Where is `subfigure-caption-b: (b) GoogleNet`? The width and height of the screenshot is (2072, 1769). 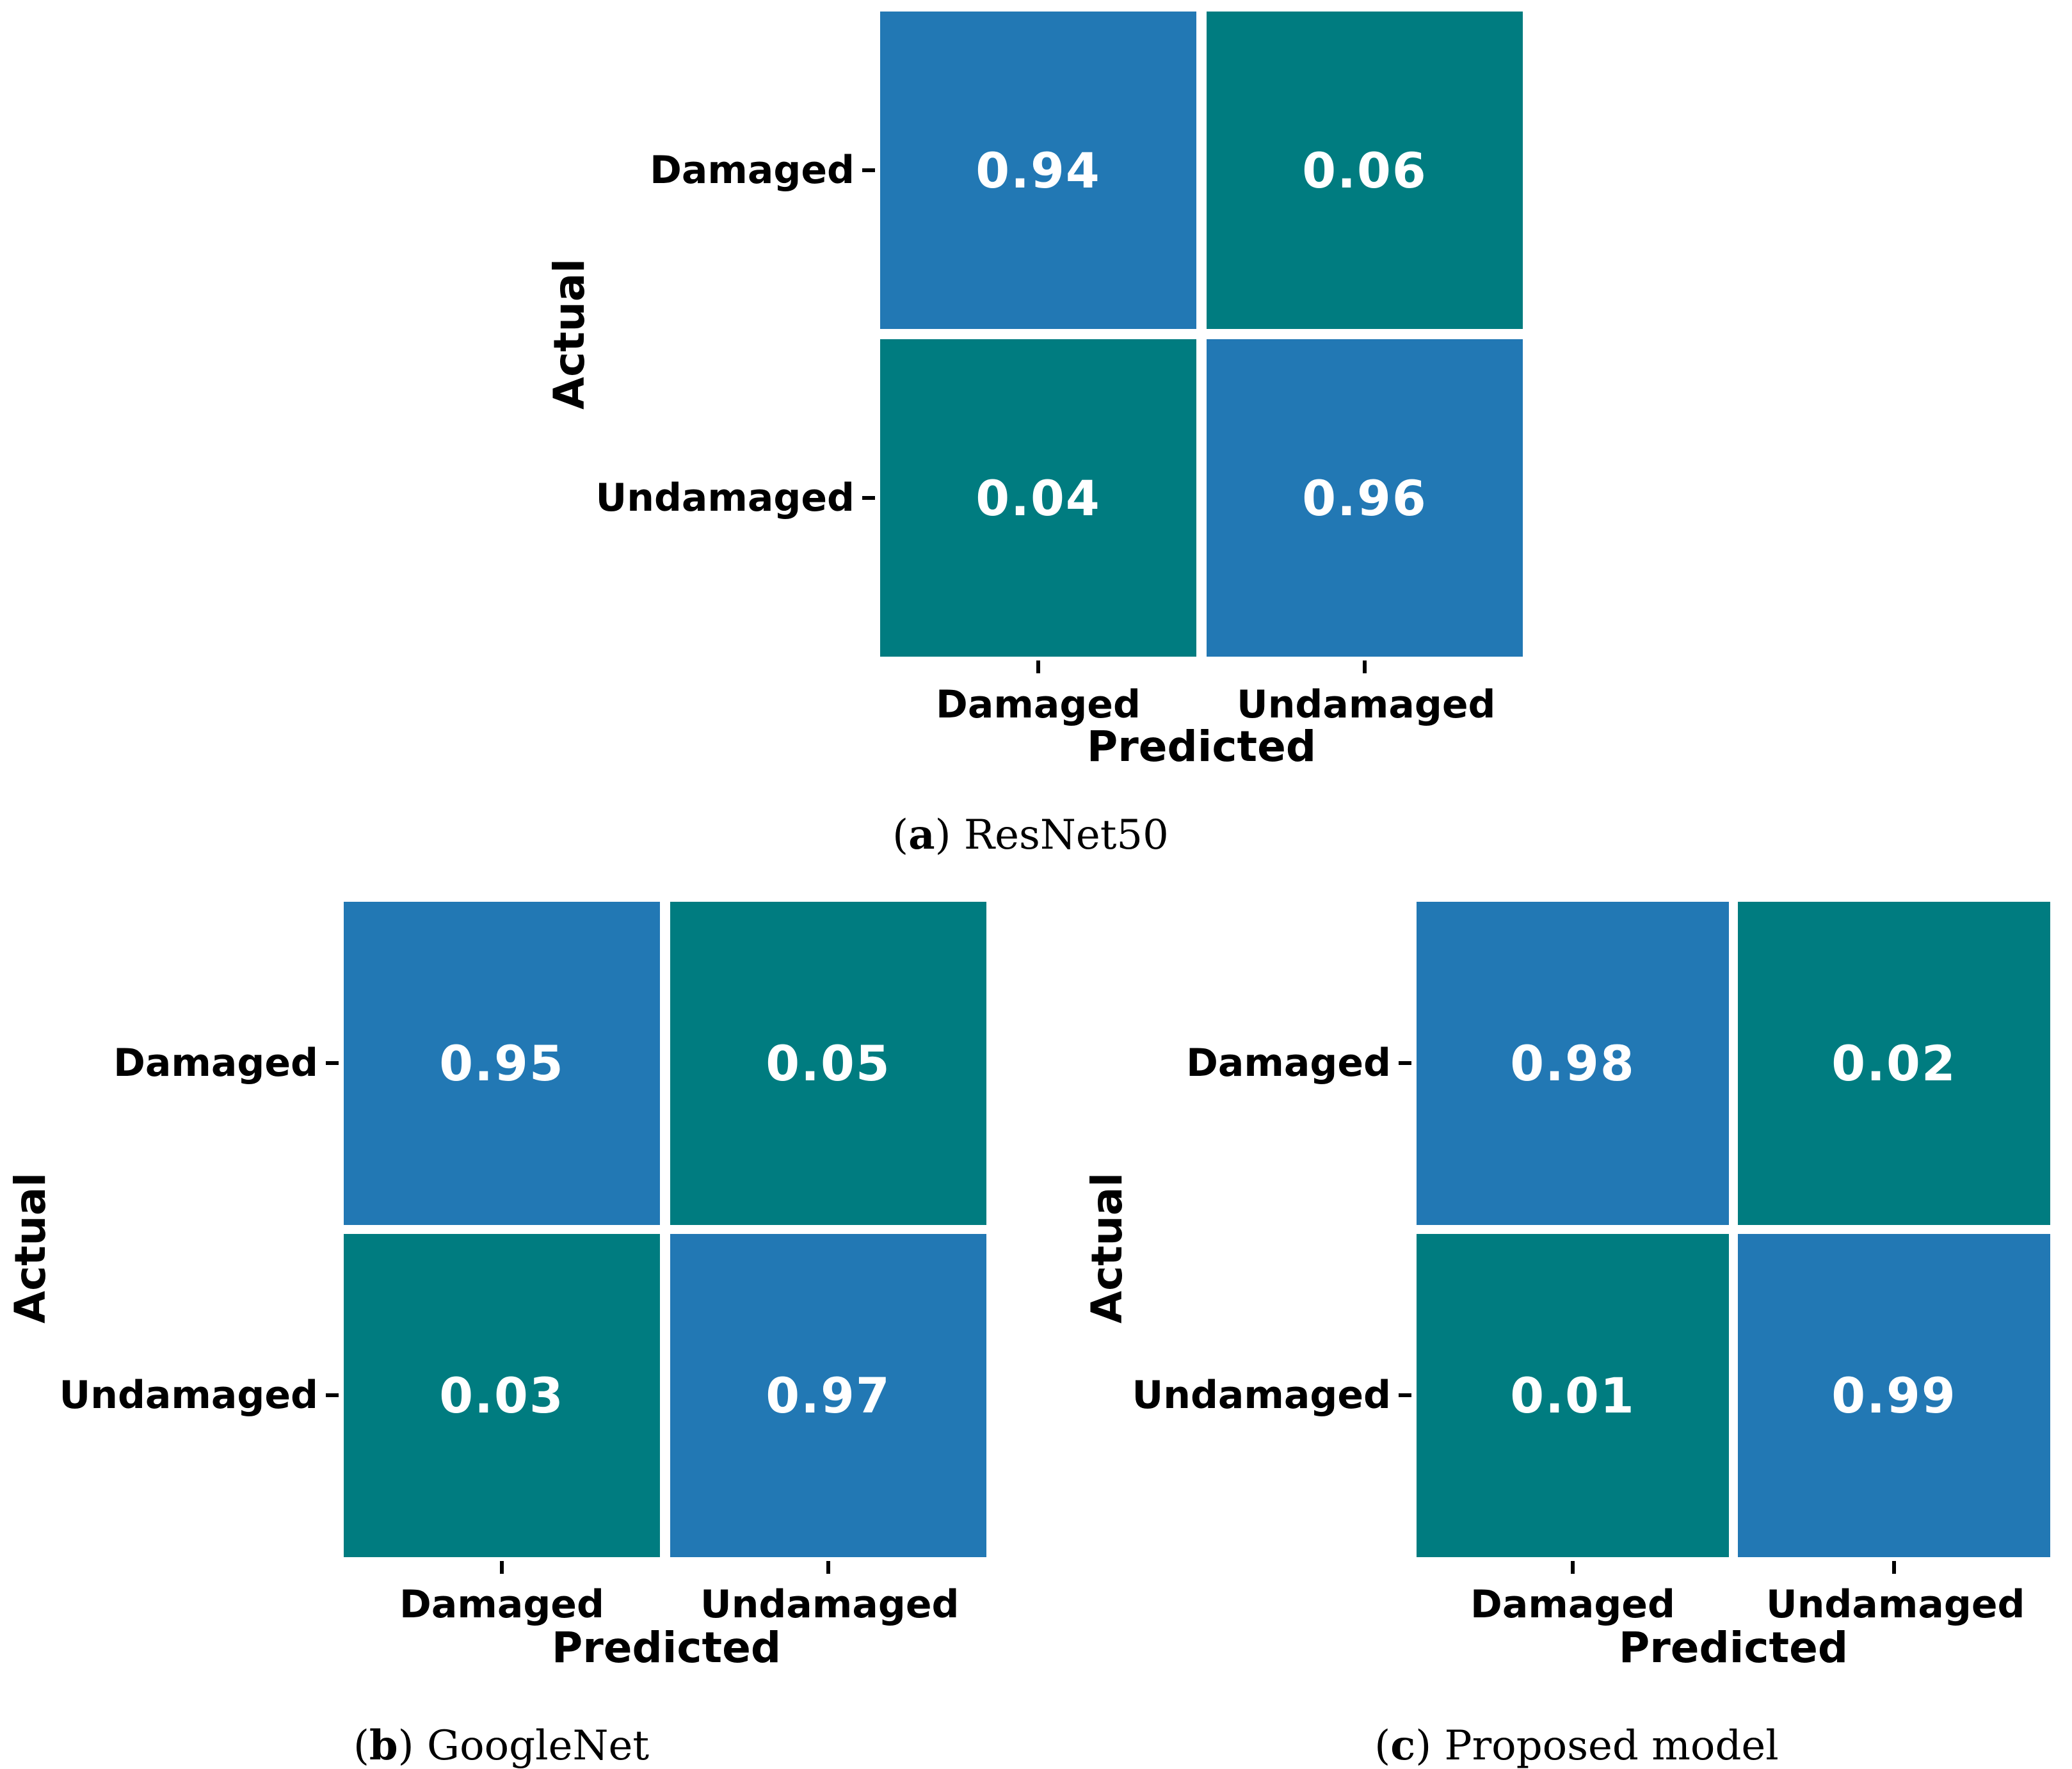
subfigure-caption-b: (b) GoogleNet is located at coordinates (501, 1743).